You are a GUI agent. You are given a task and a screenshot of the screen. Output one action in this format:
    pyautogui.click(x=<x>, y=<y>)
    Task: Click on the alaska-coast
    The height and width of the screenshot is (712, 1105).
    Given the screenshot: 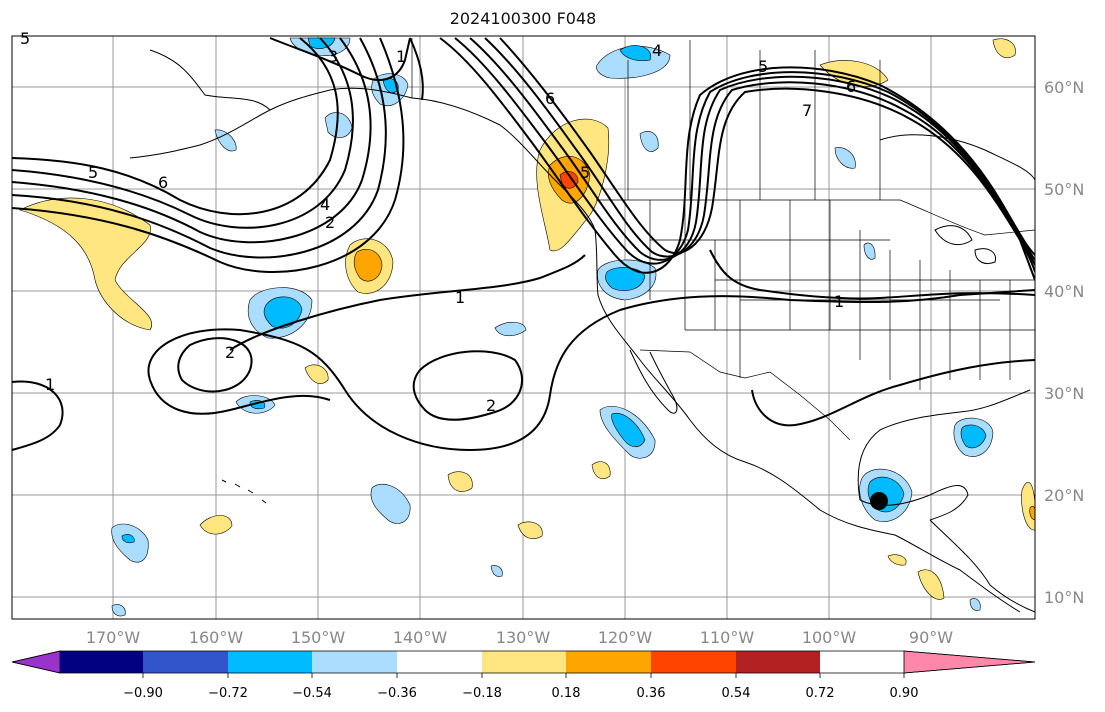 What is the action you would take?
    pyautogui.click(x=271, y=104)
    